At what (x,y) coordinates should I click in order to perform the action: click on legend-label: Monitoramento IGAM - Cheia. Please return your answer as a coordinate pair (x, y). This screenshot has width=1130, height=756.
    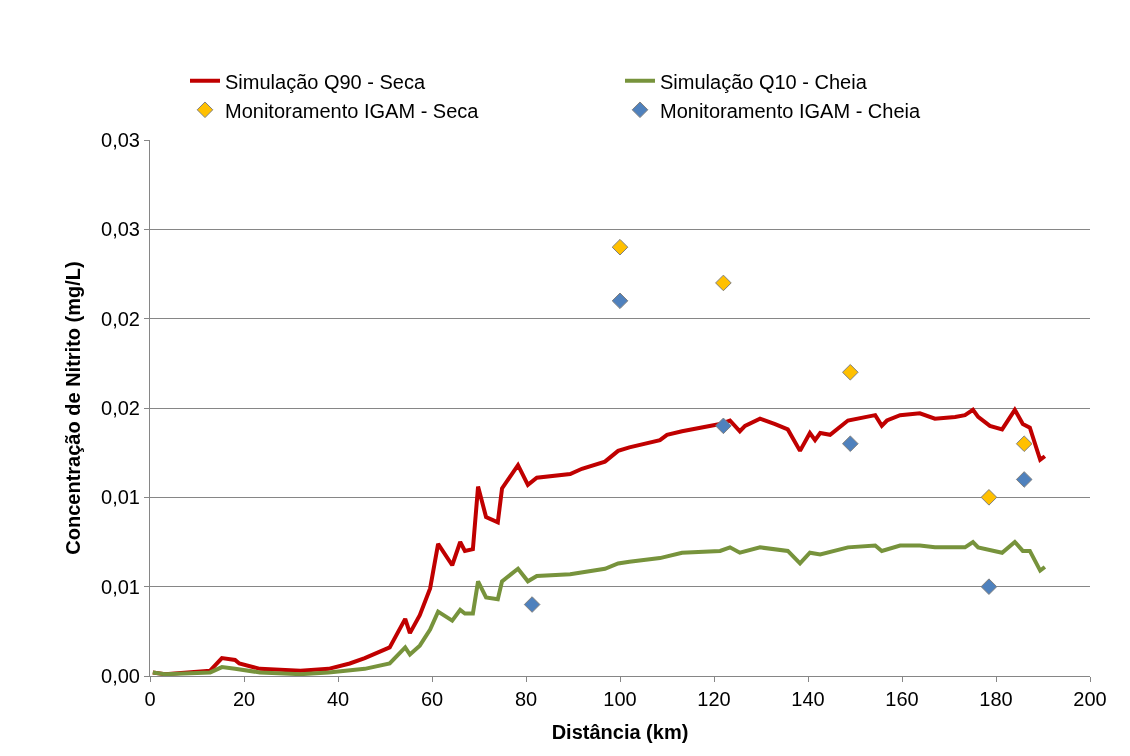
    Looking at the image, I should click on (790, 110).